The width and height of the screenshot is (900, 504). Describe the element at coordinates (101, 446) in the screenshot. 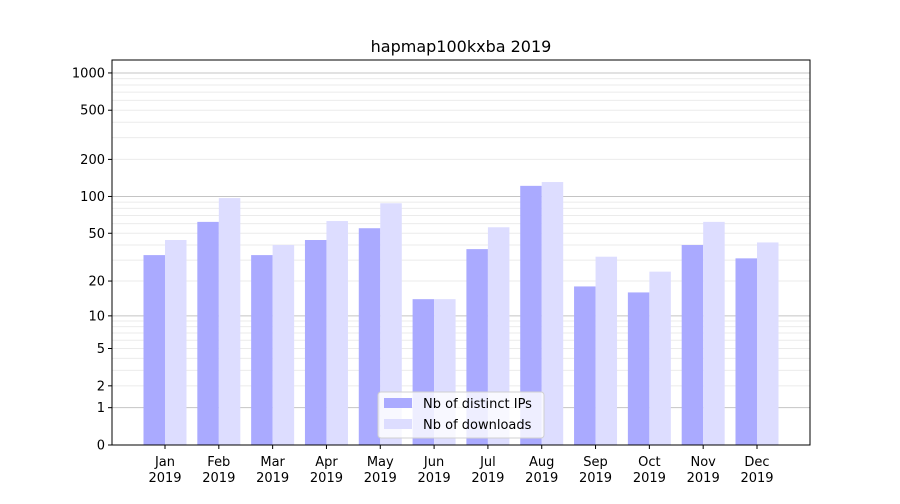

I see `y-tick-label: 0` at that location.